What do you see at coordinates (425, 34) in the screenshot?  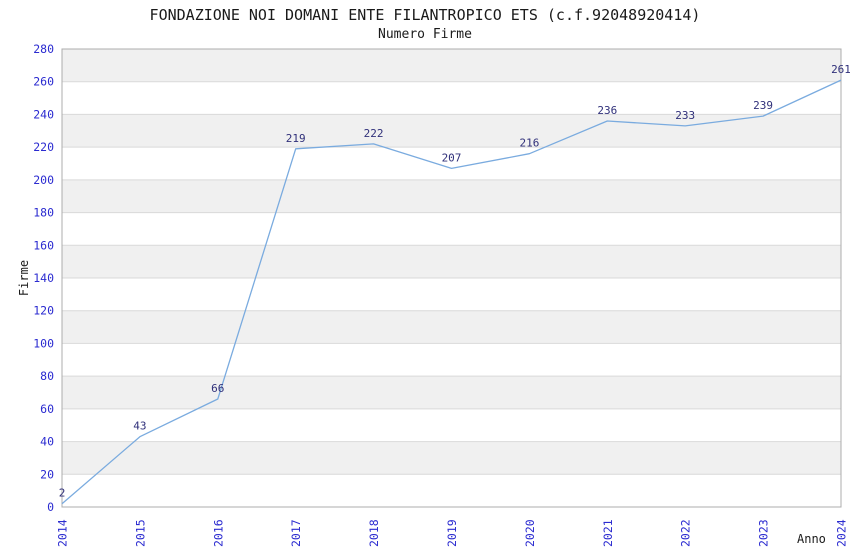 I see `chart-subtitle: Numero Firme` at bounding box center [425, 34].